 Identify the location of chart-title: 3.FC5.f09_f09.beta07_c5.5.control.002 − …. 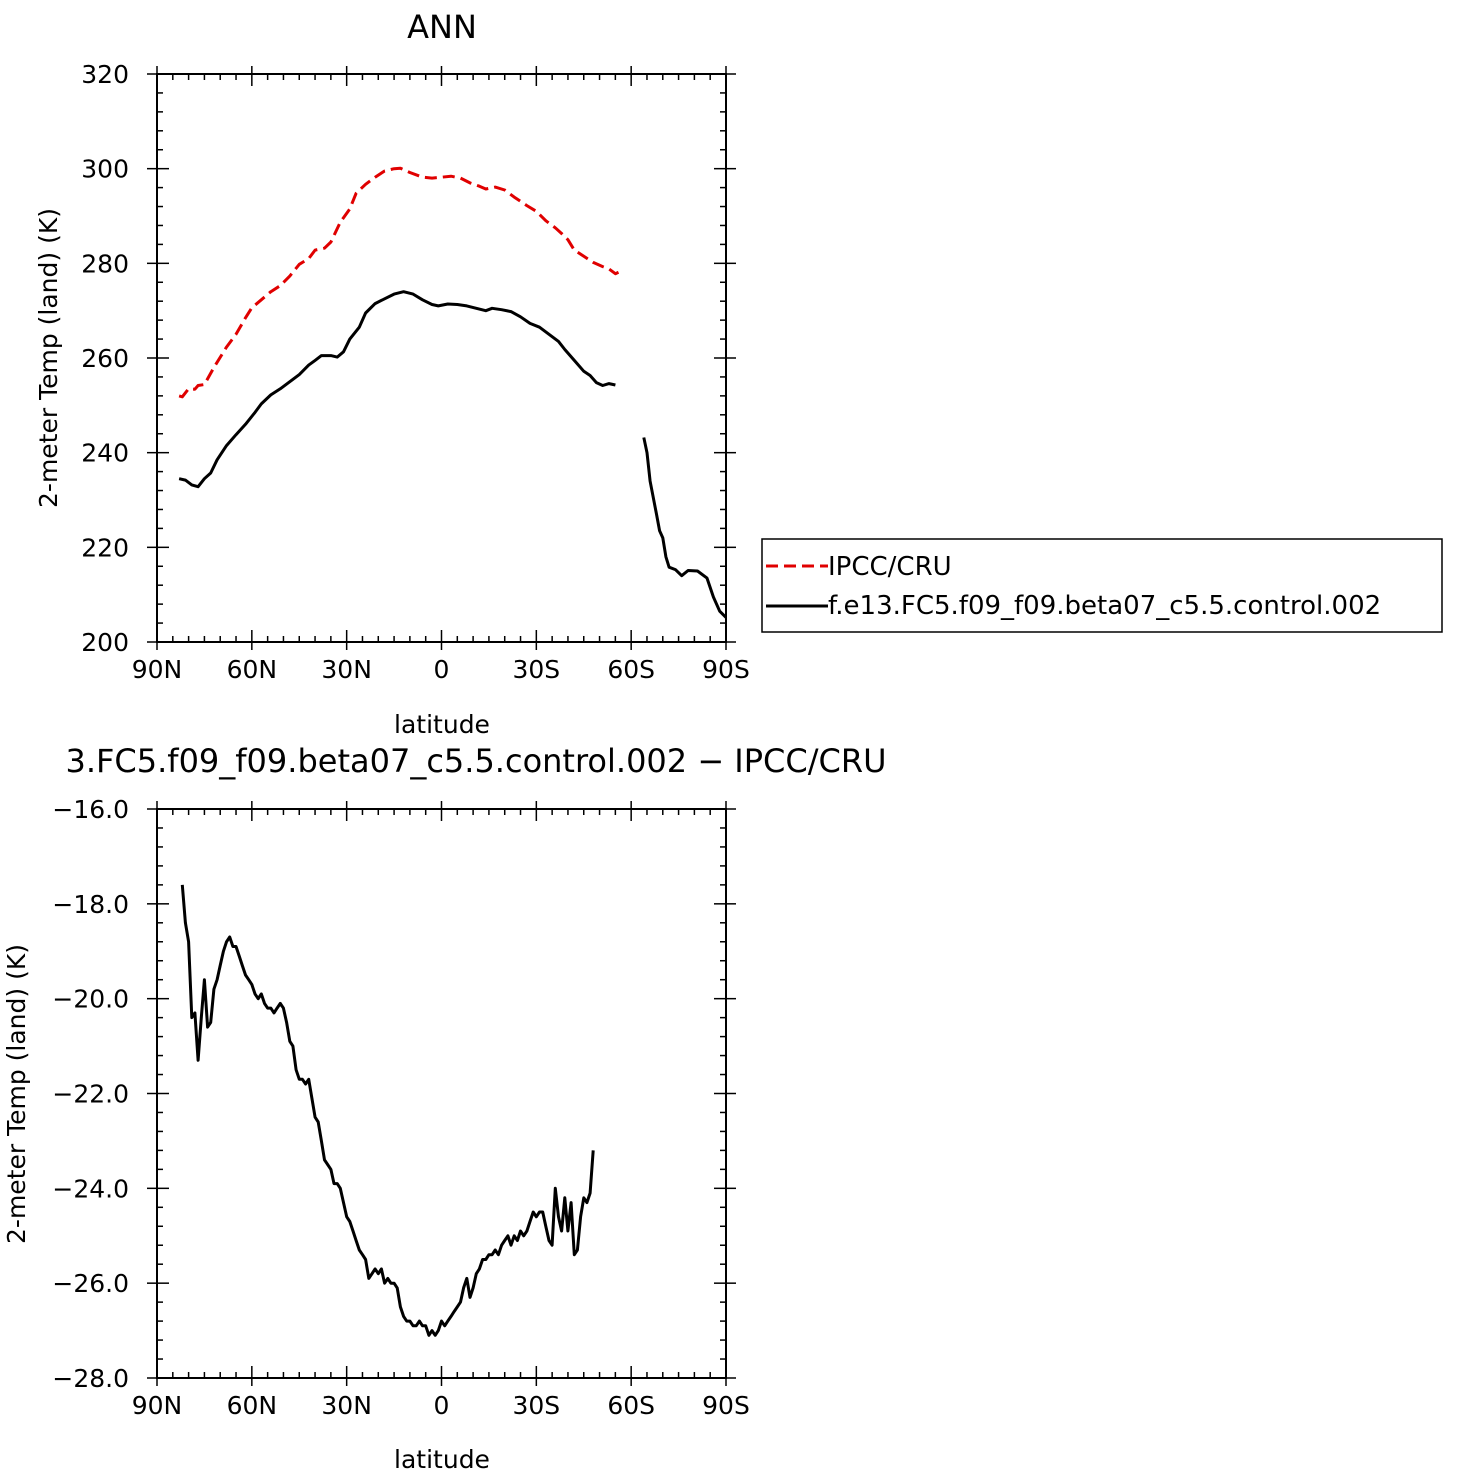
(475, 761).